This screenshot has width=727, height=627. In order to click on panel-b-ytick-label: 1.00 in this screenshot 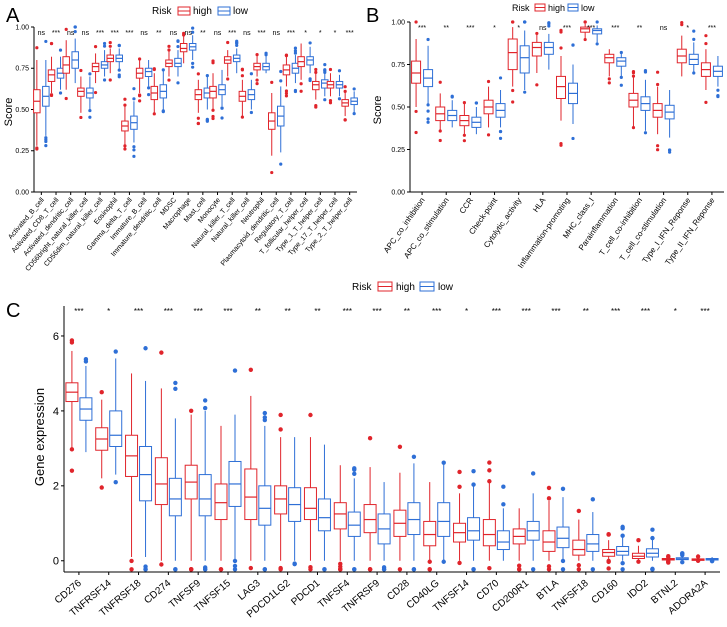, I will do `click(398, 22)`.